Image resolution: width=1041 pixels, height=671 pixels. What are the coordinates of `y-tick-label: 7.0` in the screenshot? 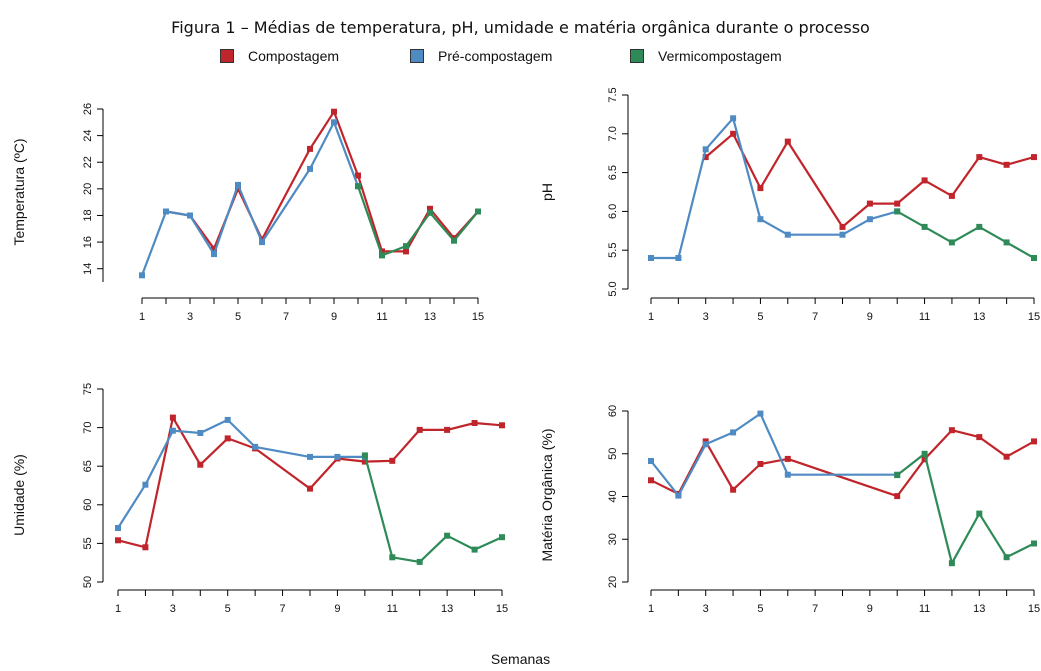 It's located at (613, 133).